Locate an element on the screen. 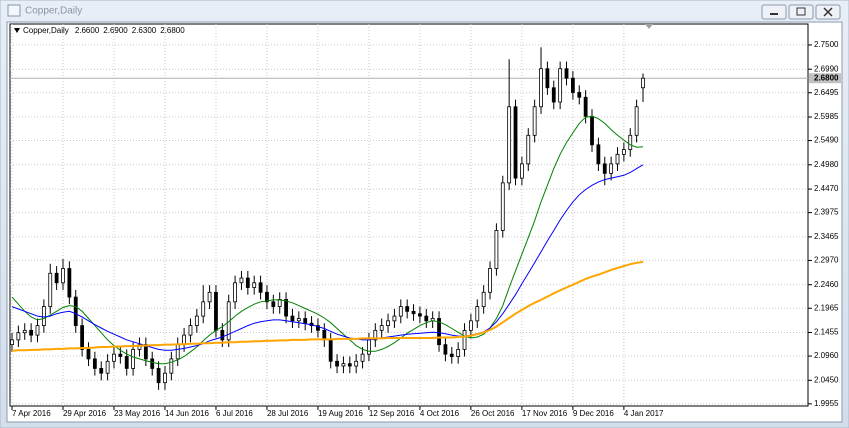  y-tick-label: 2.1455 is located at coordinates (826, 332).